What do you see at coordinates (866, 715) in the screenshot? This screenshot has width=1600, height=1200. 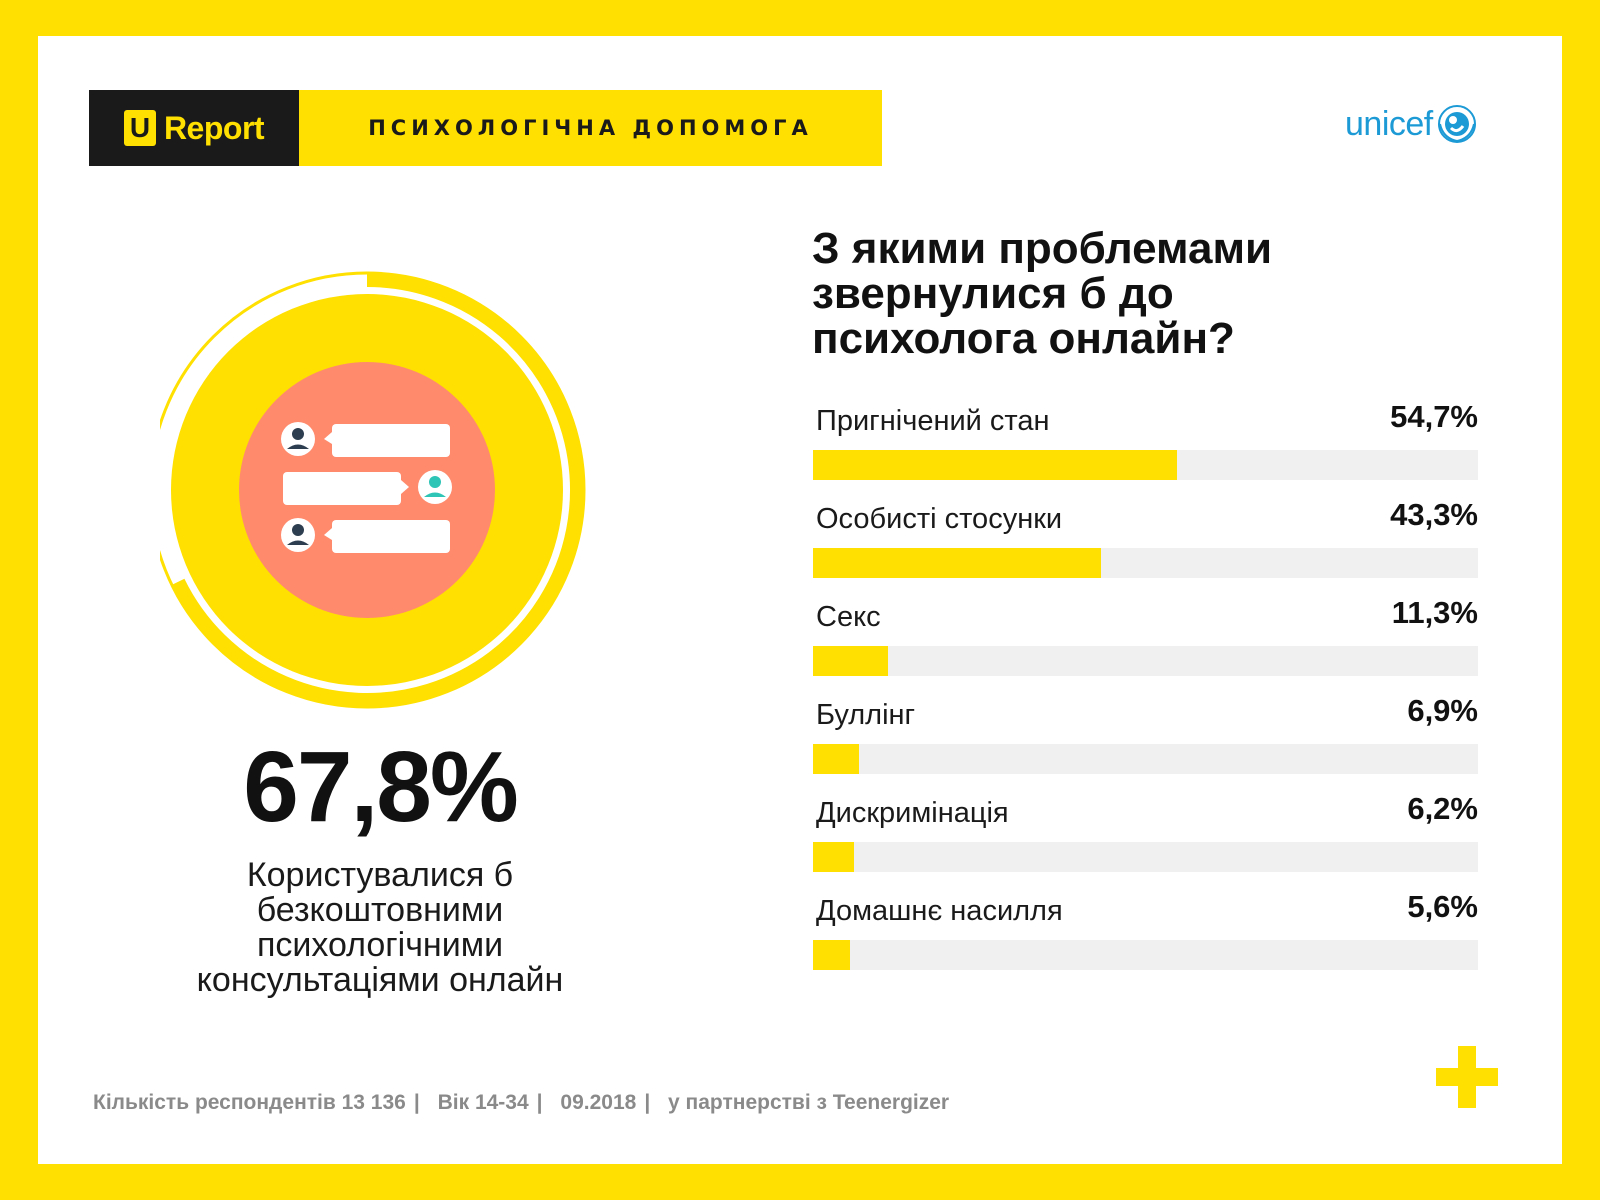 I see `bar-label: Буллінг` at bounding box center [866, 715].